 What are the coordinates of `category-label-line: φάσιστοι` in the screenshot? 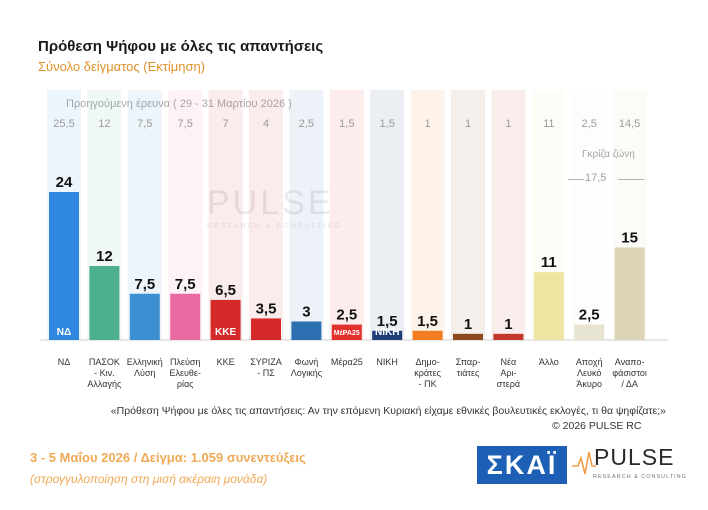 It's located at (629, 373).